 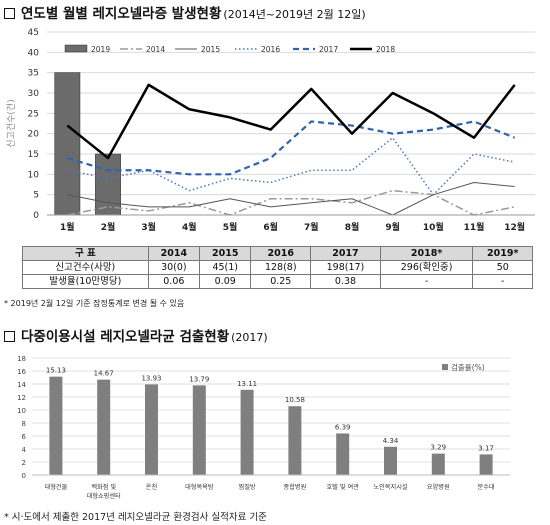 What do you see at coordinates (295, 400) in the screenshot?
I see `data-label: 10.58` at bounding box center [295, 400].